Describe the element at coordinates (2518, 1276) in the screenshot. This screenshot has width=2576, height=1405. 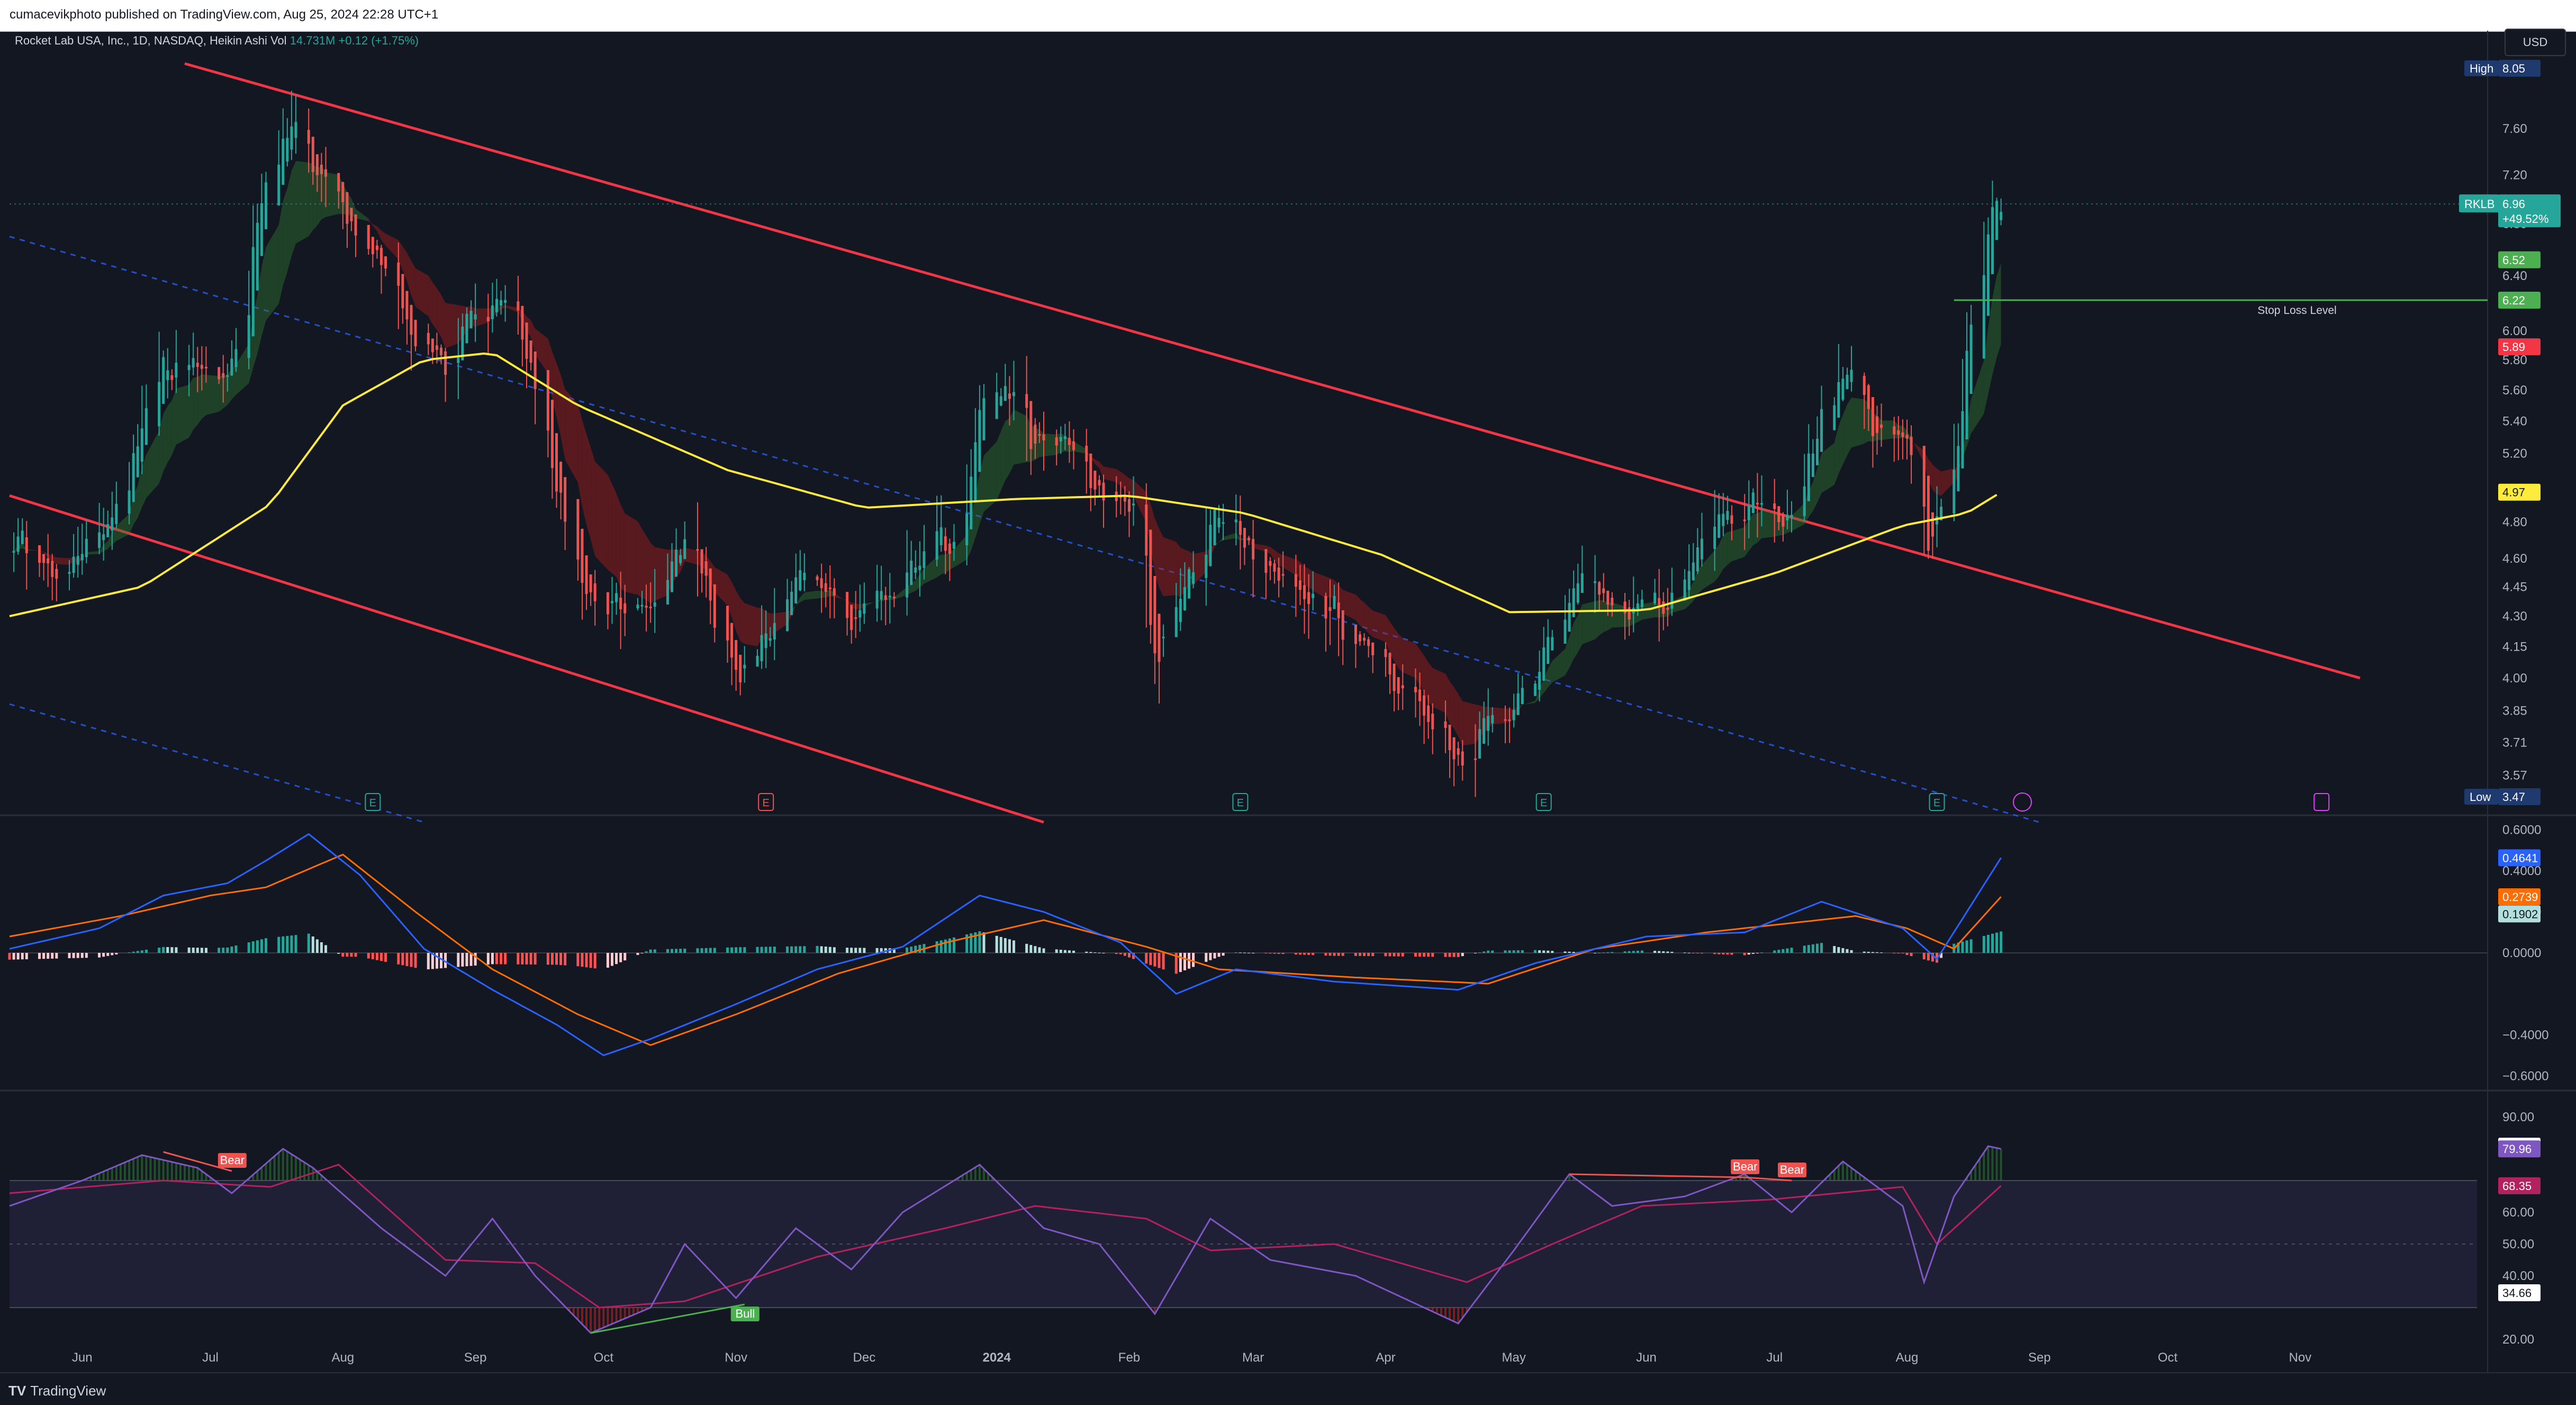
I see `rsi-axis-label: 40.00` at that location.